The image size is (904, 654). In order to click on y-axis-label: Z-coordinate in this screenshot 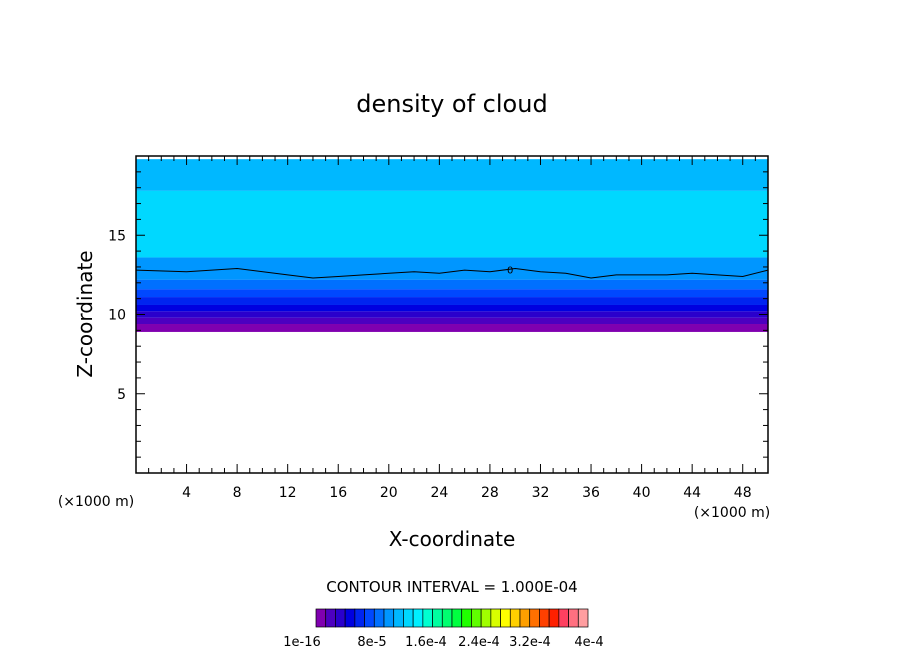, I will do `click(85, 313)`.